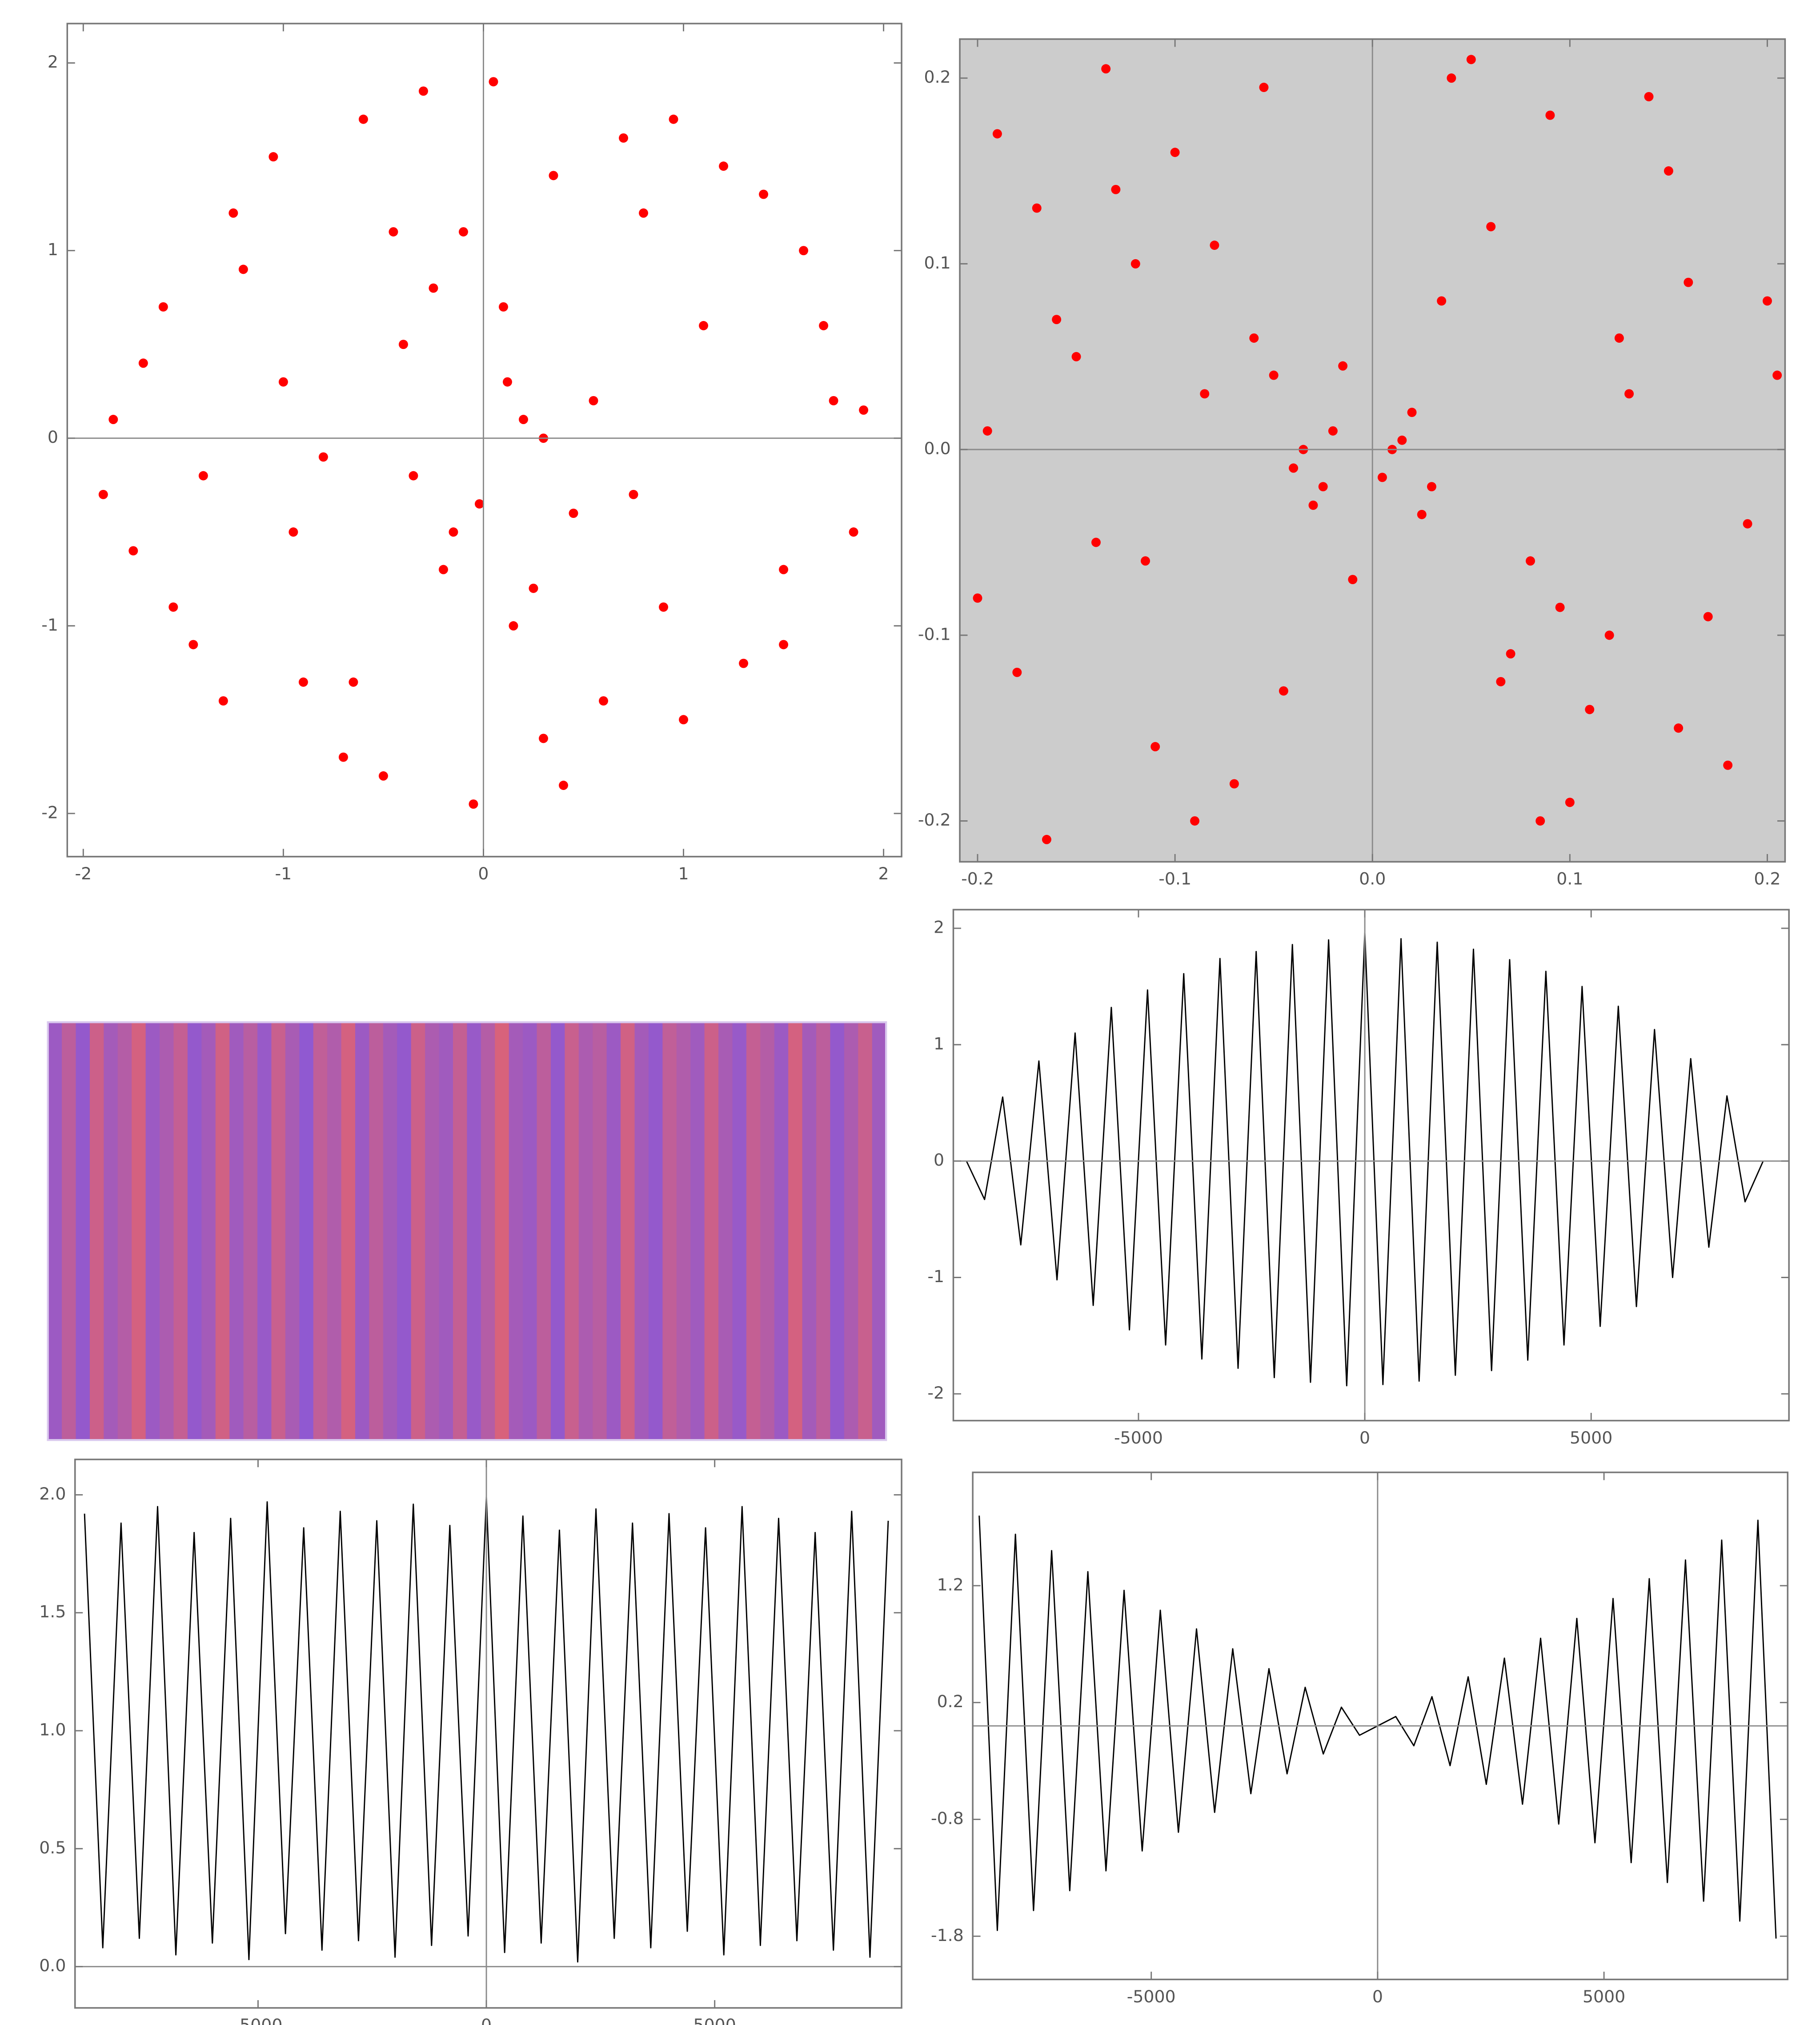  I want to click on y-tick-label: 0, so click(53, 437).